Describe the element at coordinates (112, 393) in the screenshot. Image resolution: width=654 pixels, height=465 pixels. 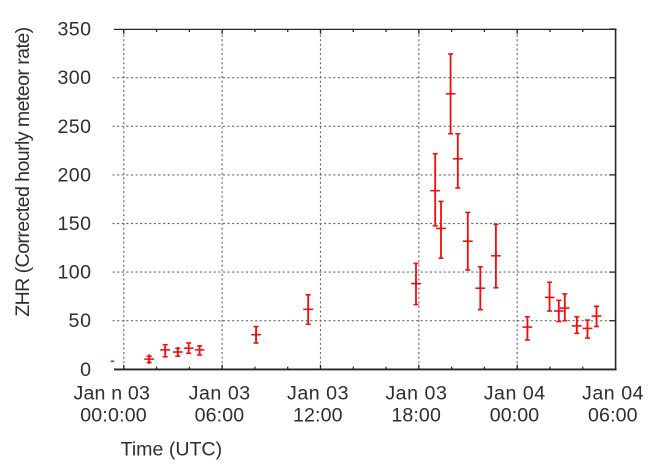
I see `svg-text: Jan n 03` at that location.